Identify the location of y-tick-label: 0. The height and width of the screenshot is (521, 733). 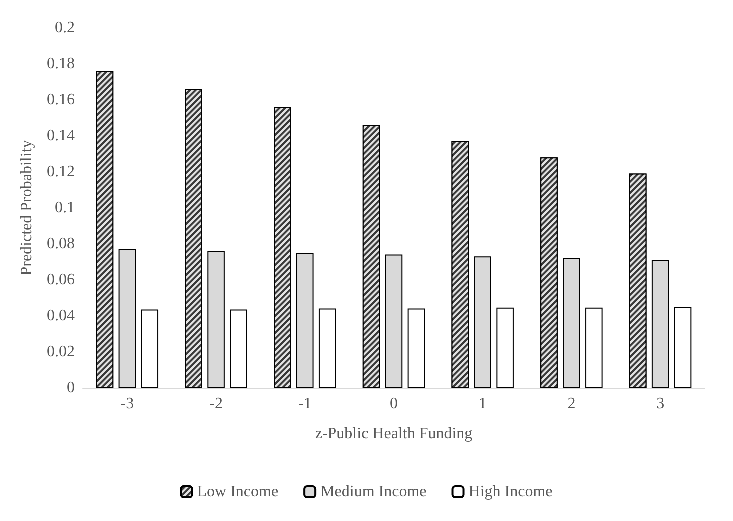
(71, 388).